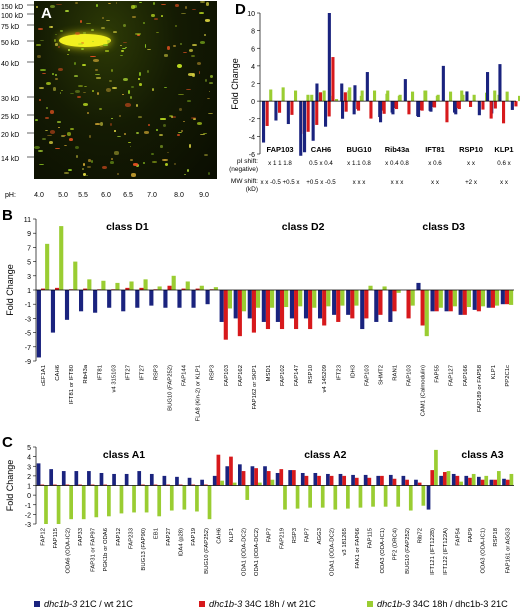 The height and width of the screenshot is (613, 520). What do you see at coordinates (29, 496) in the screenshot?
I see `ytick-label: 0` at bounding box center [29, 496].